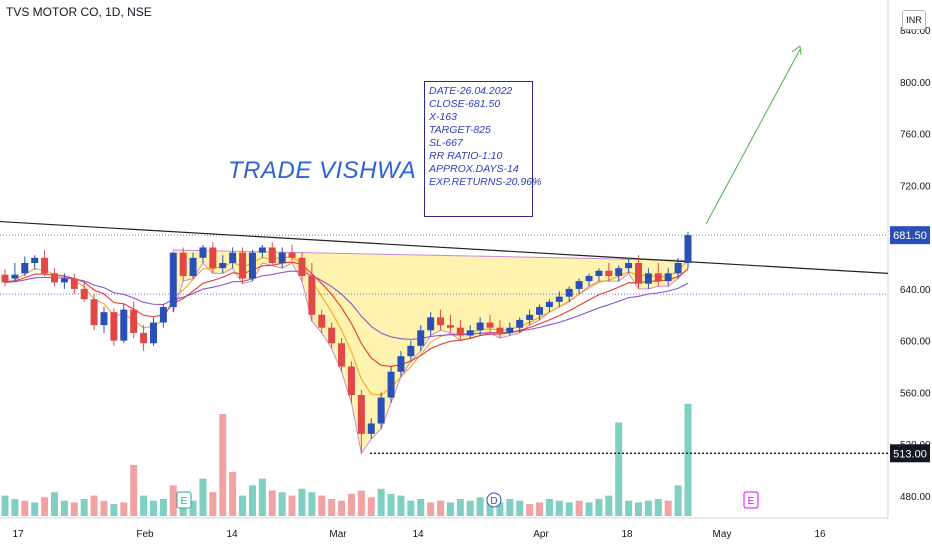  Describe the element at coordinates (910, 236) in the screenshot. I see `price-axis-label: 681.50` at that location.